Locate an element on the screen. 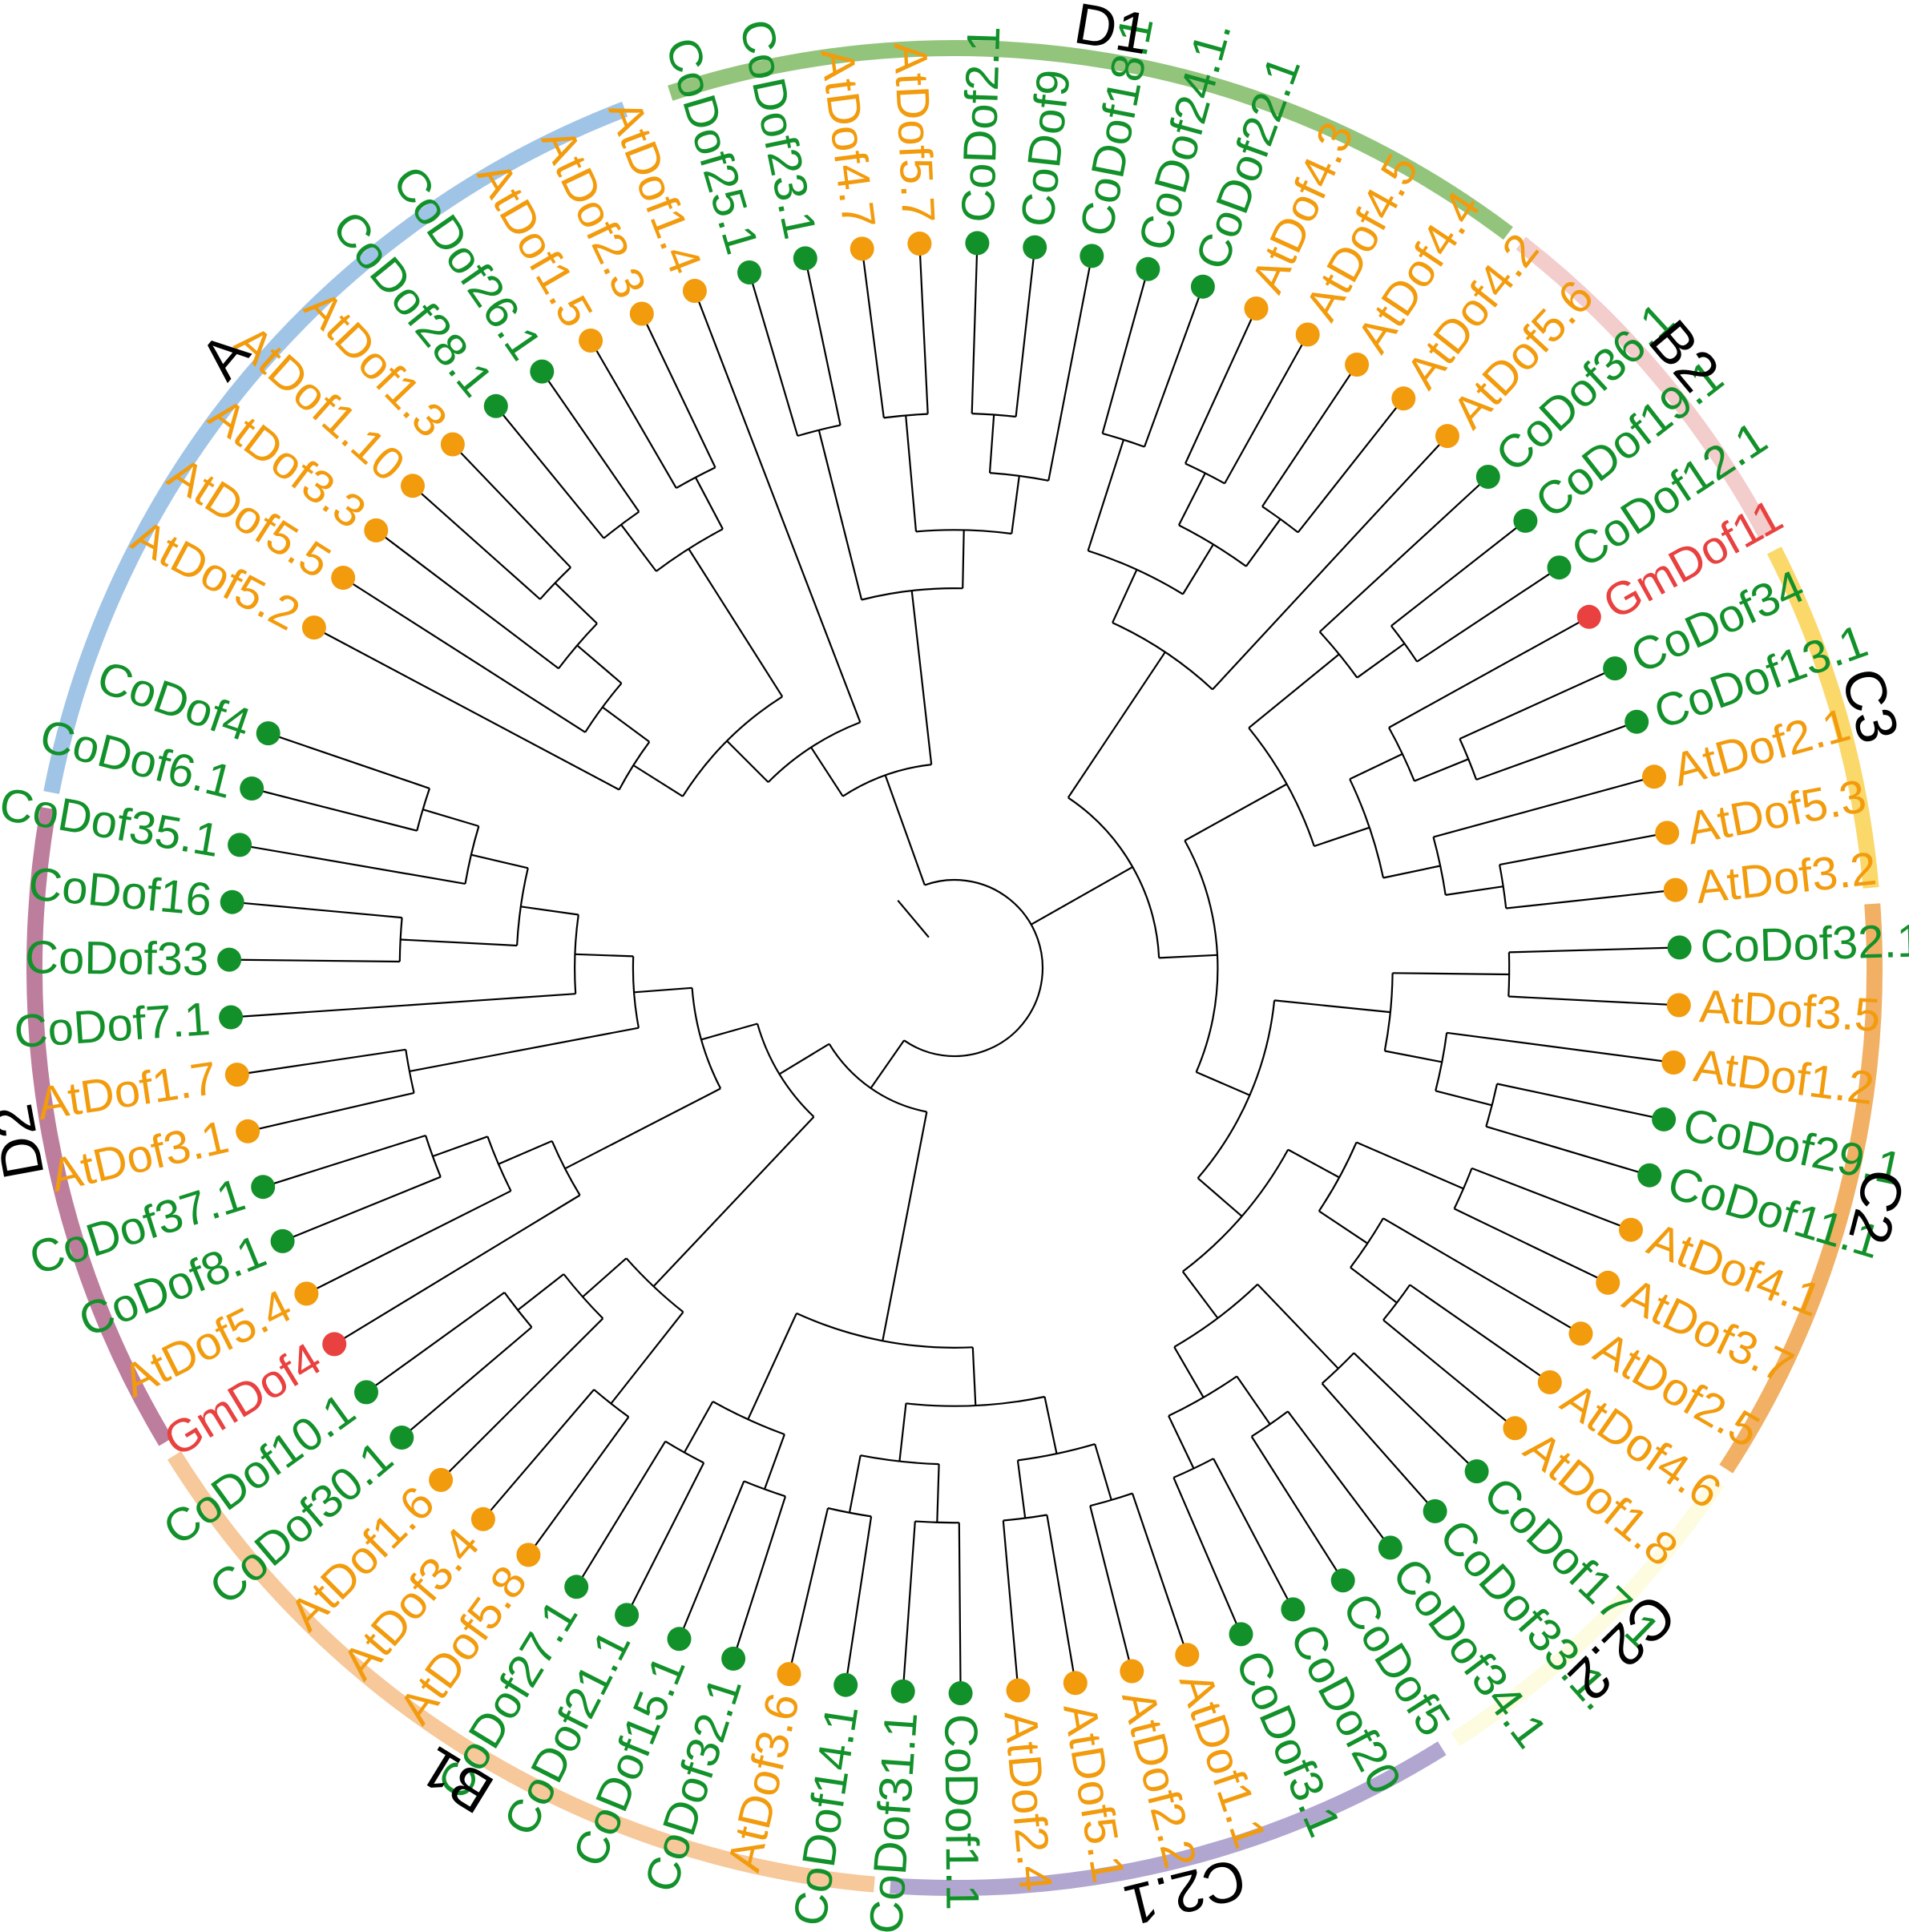 Image resolution: width=1909 pixels, height=1932 pixels. leaf-label-atdof3-5: AtDof3.5 is located at coordinates (1790, 1010).